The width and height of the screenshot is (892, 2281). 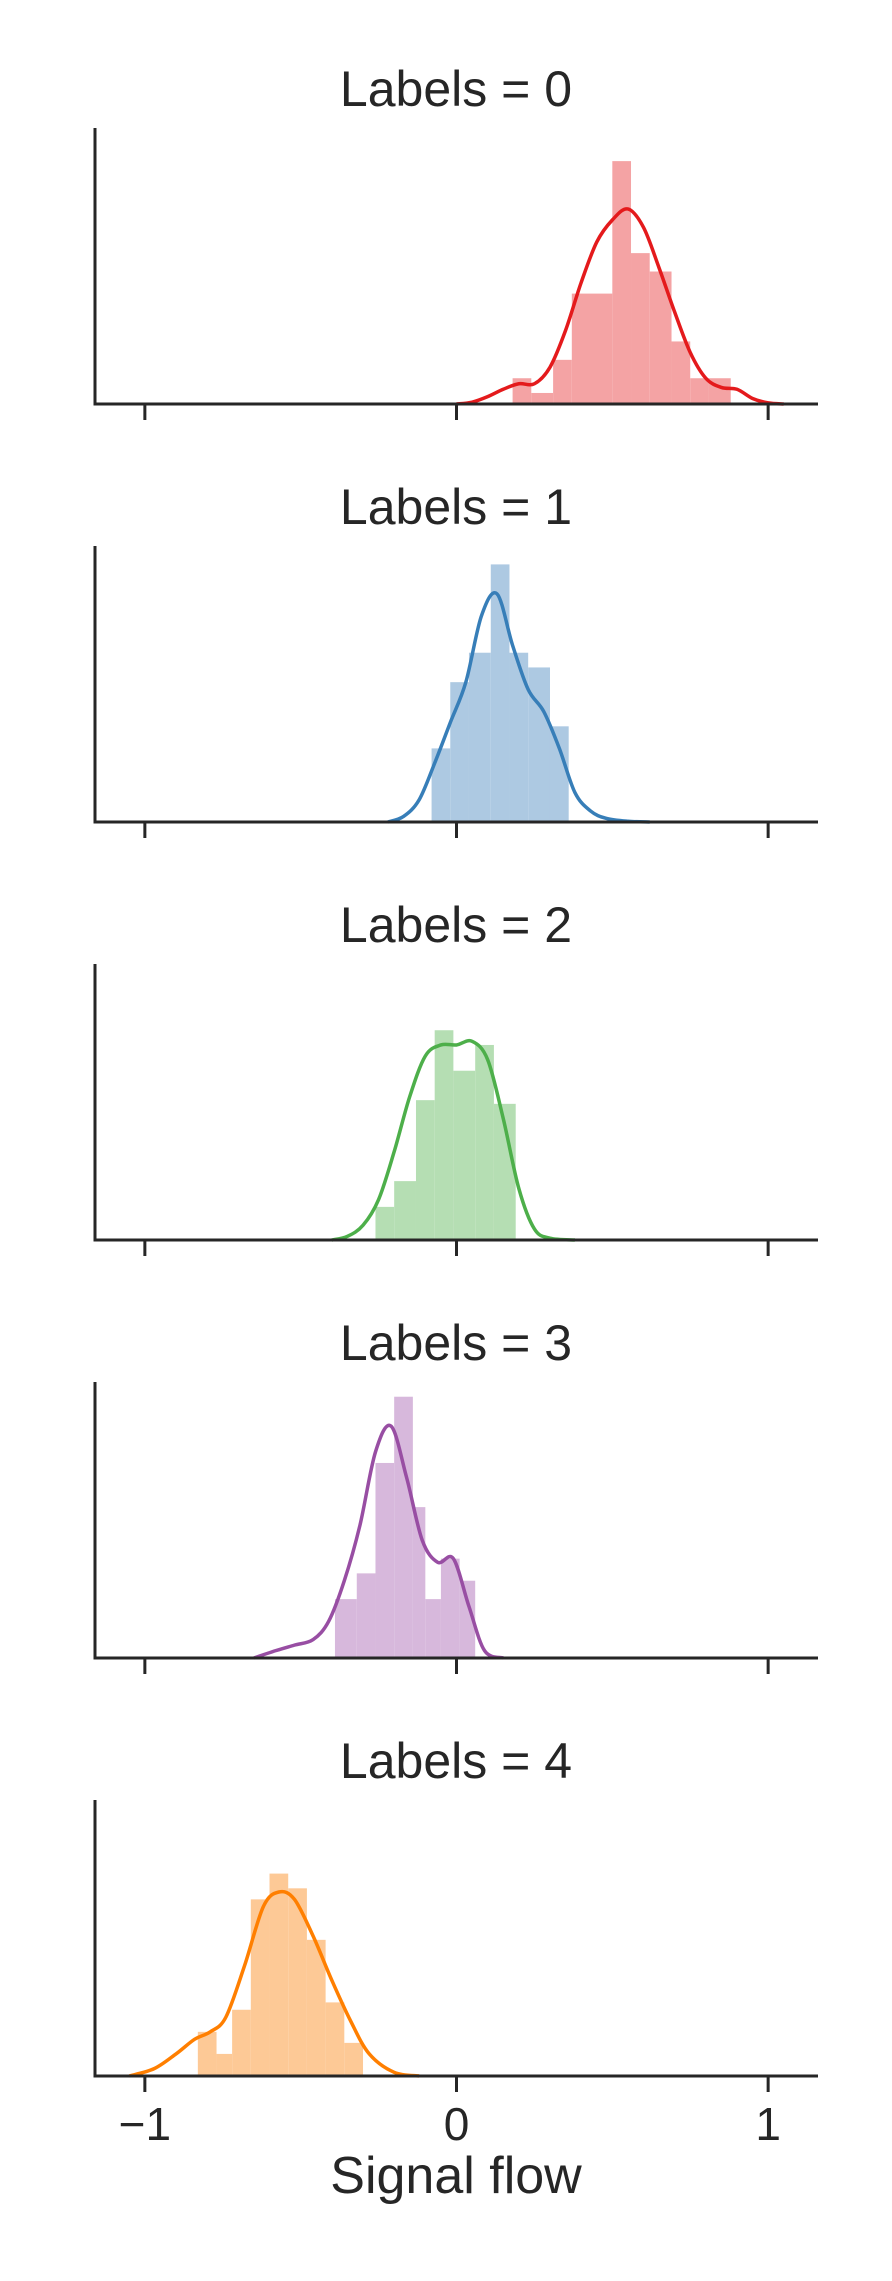 I want to click on panel-0: Labels = 0, so click(x=455, y=240).